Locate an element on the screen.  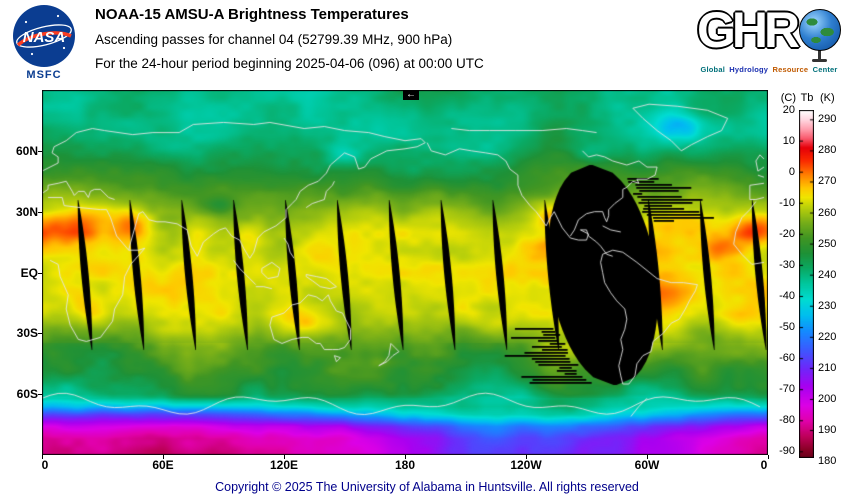
msfc-label: MSFC is located at coordinates (44, 75).